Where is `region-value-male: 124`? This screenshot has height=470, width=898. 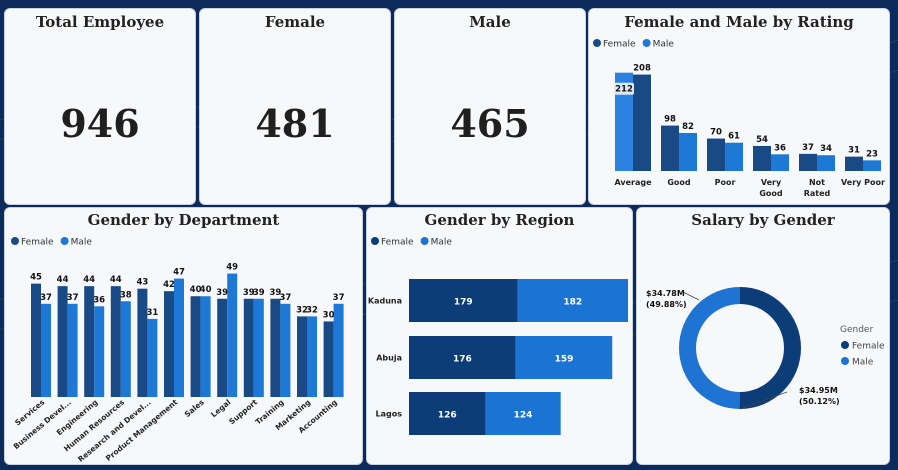 region-value-male: 124 is located at coordinates (523, 416).